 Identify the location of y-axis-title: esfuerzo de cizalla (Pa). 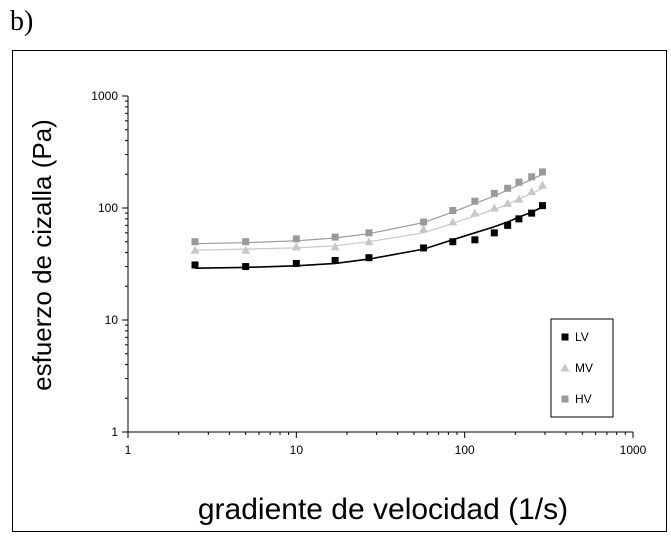
(42, 255).